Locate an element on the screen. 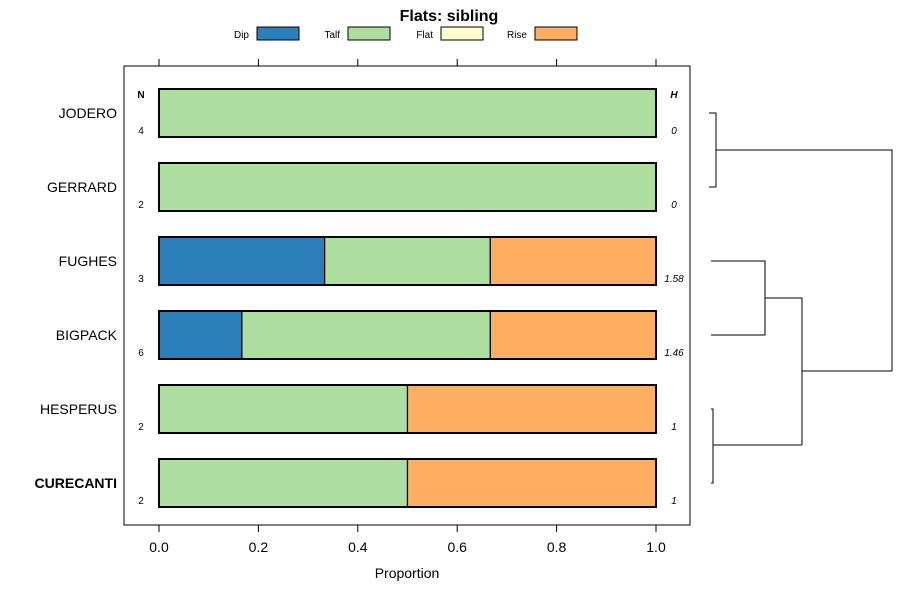  legend-label: Dip is located at coordinates (241, 35).